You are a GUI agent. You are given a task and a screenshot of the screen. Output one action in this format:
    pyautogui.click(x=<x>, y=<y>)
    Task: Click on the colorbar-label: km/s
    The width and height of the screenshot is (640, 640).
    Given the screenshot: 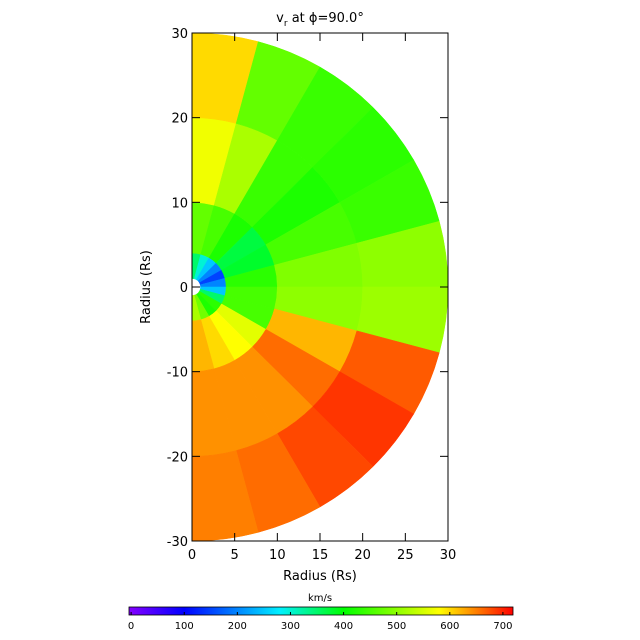 What is the action you would take?
    pyautogui.click(x=320, y=598)
    